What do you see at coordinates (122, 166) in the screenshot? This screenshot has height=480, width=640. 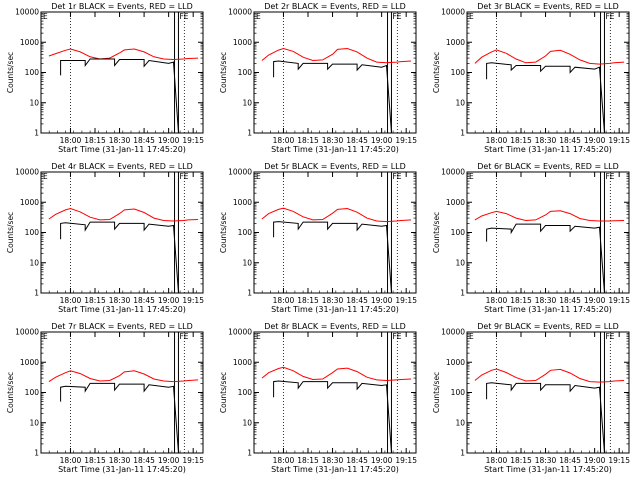 I see `chart-title: Det 4r BLACK = Events, RED = LLD` at bounding box center [122, 166].